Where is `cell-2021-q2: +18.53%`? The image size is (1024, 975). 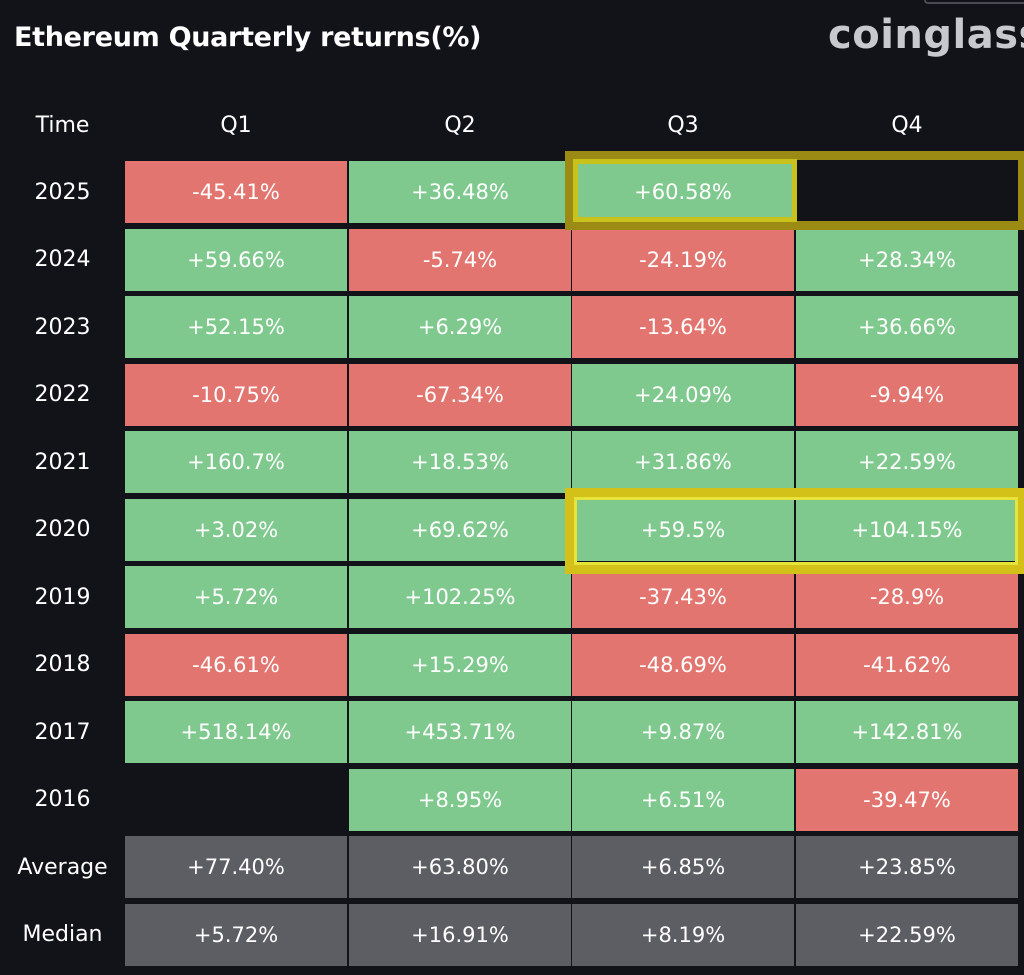
cell-2021-q2: +18.53% is located at coordinates (460, 462).